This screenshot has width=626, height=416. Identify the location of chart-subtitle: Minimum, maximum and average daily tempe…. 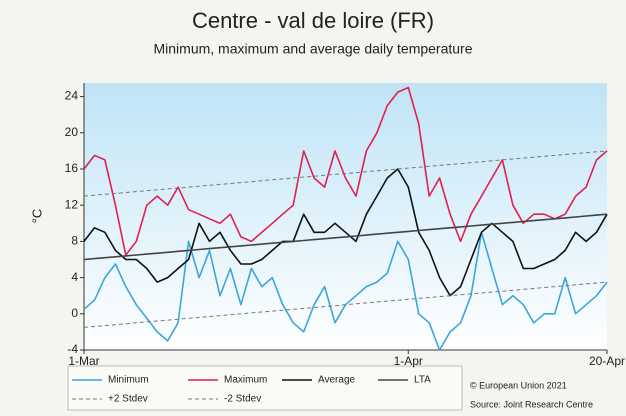
(312, 49).